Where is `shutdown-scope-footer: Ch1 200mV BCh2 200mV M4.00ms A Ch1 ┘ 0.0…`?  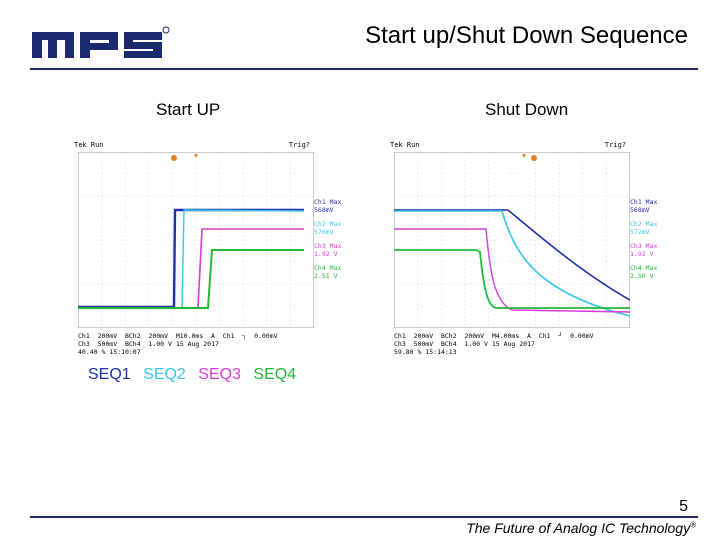 shutdown-scope-footer: Ch1 200mV BCh2 200mV M4.00ms A Ch1 ┘ 0.0… is located at coordinates (494, 344).